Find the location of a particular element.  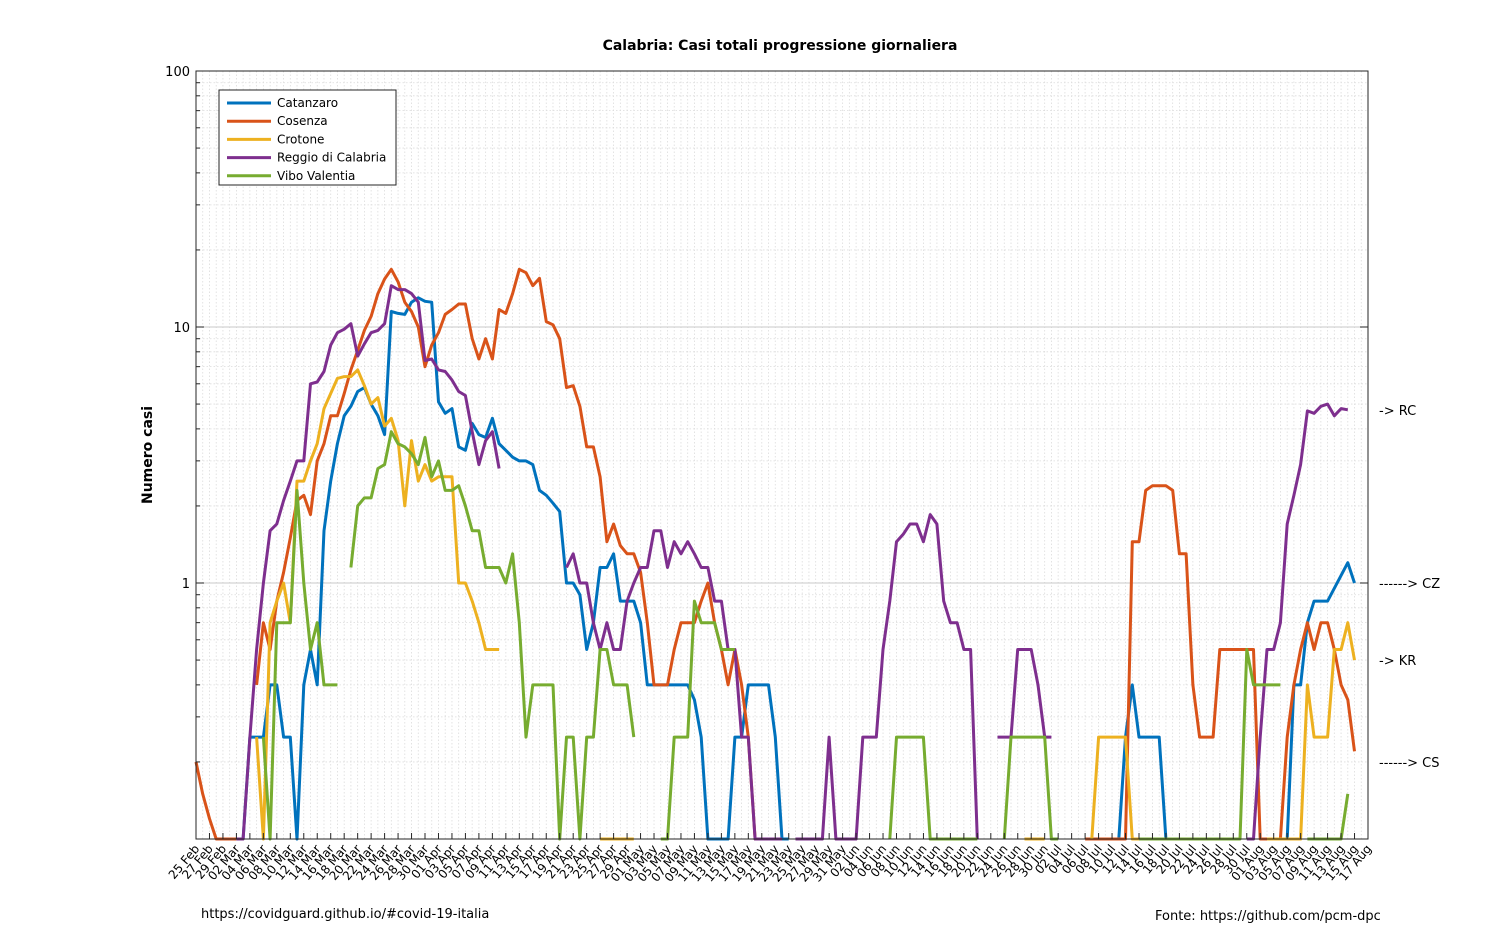

legend-item: Catanzaro is located at coordinates (282, 103).